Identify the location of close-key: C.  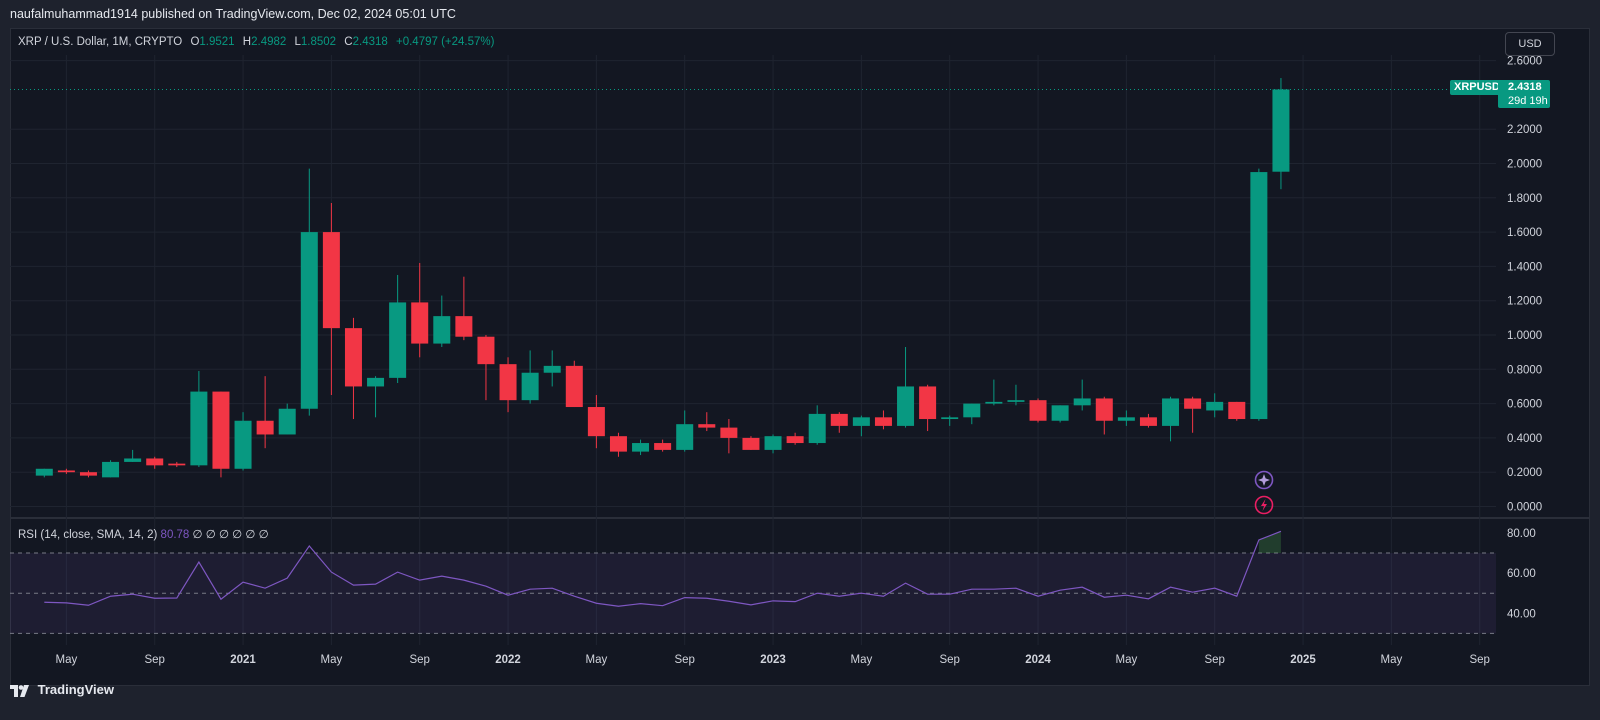
(348, 42).